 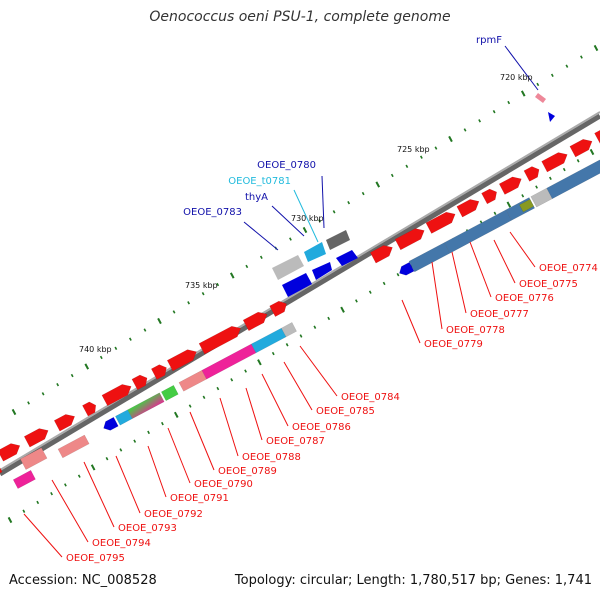 I want to click on gene-label: OEOE_0778, so click(x=475, y=330).